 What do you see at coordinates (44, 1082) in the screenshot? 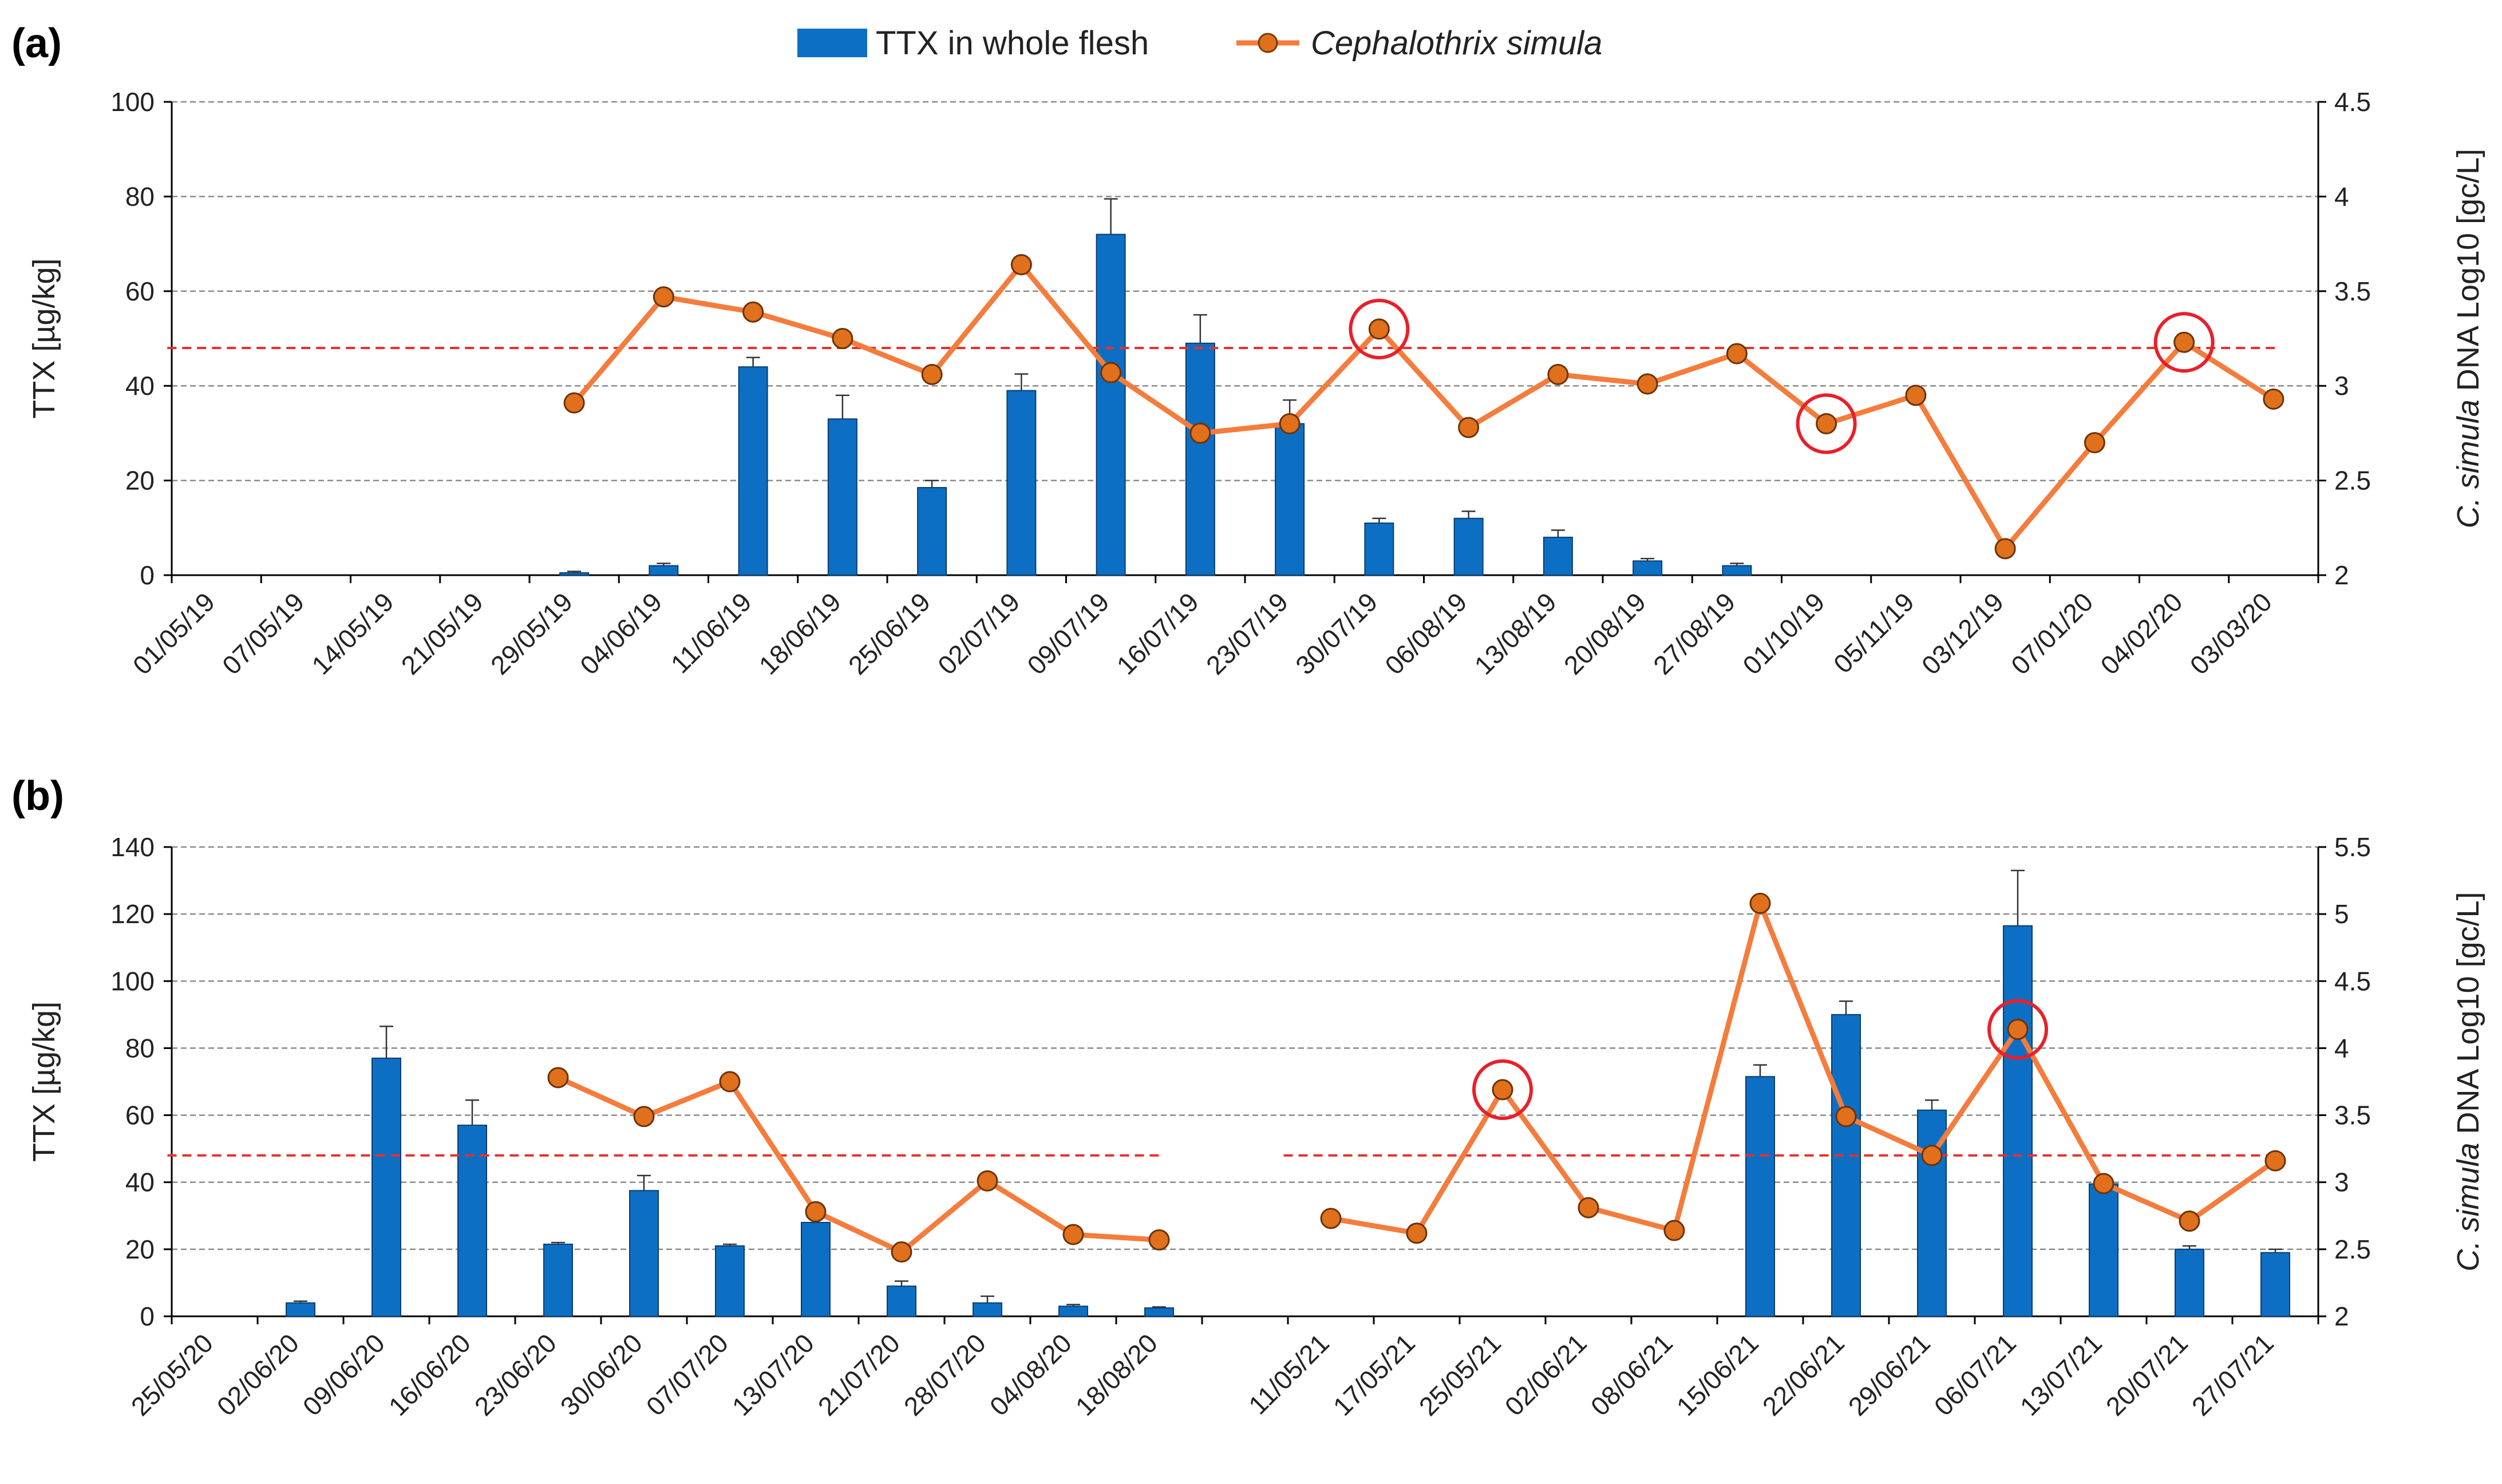
I see `y-left-axis-title: TTX [µg/kg]` at bounding box center [44, 1082].